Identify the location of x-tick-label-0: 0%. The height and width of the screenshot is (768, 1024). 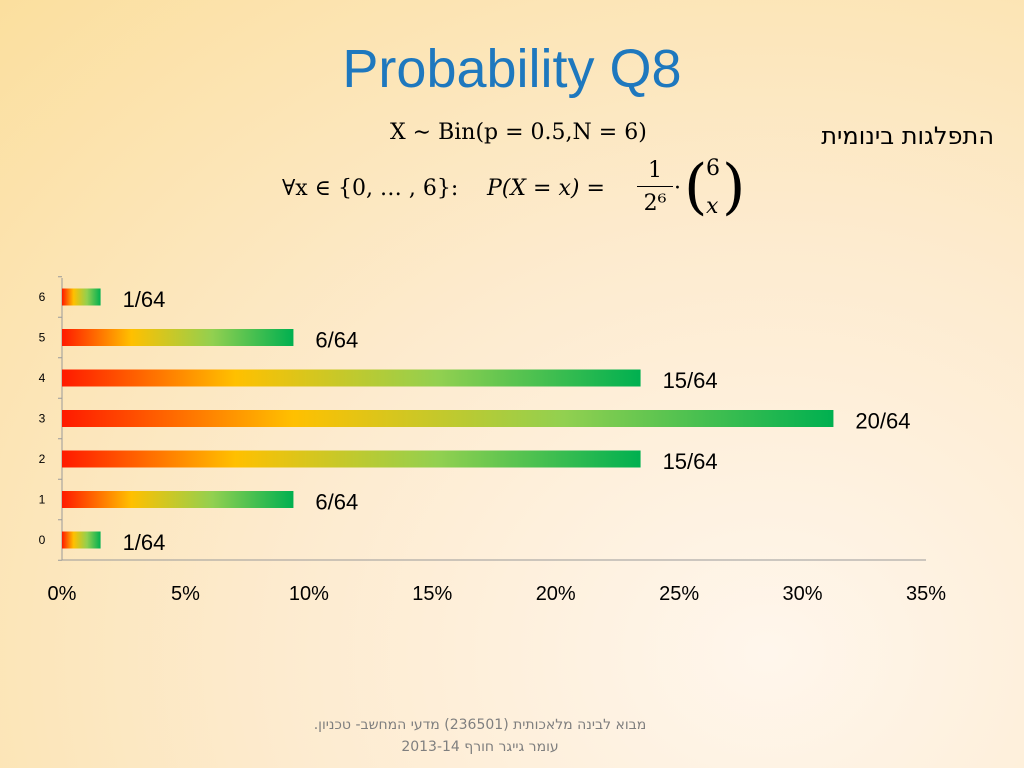
(62, 594).